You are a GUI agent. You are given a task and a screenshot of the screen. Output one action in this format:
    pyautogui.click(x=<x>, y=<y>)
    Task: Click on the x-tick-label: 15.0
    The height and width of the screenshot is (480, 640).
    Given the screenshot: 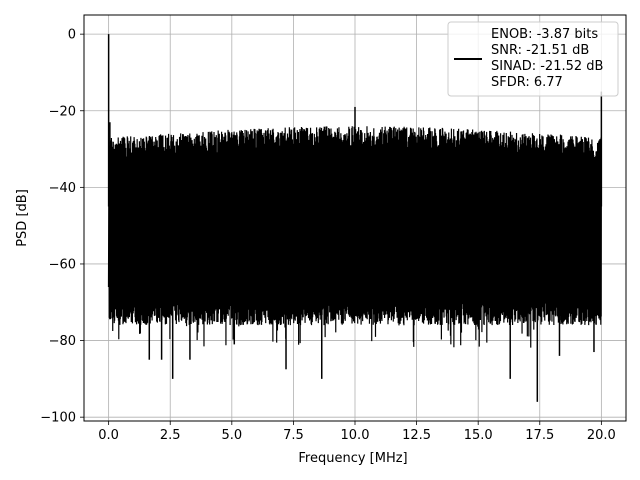 What is the action you would take?
    pyautogui.click(x=478, y=435)
    